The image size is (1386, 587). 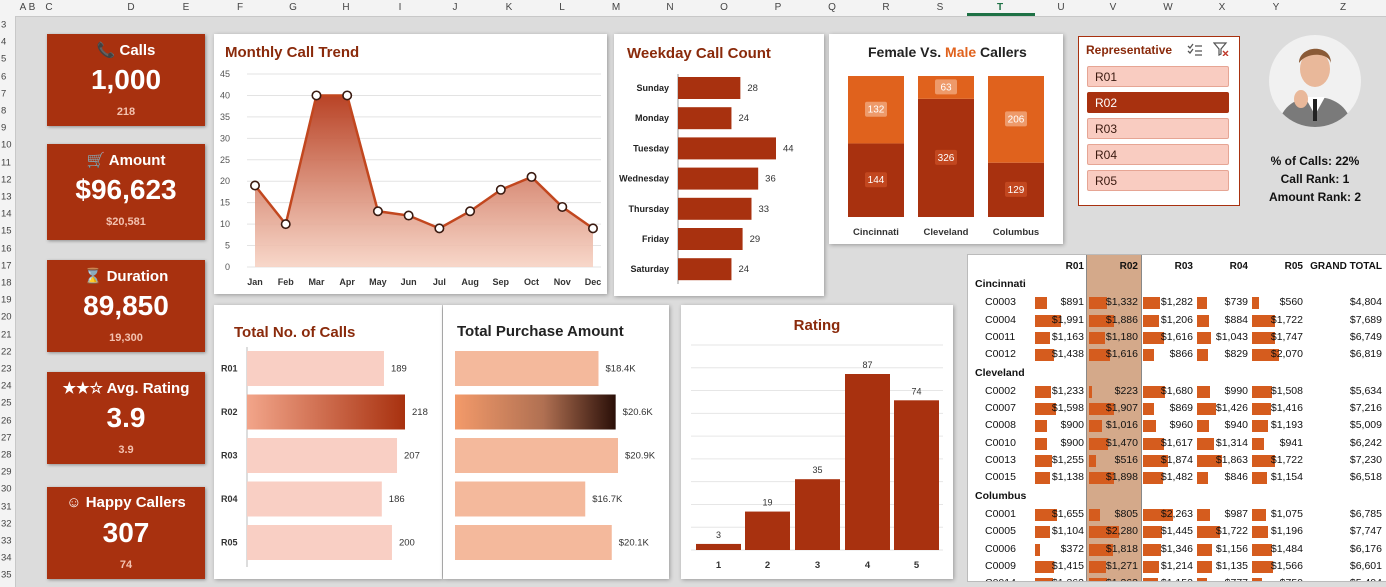 What do you see at coordinates (229, 499) in the screenshot?
I see `calls-rep-label: R04` at bounding box center [229, 499].